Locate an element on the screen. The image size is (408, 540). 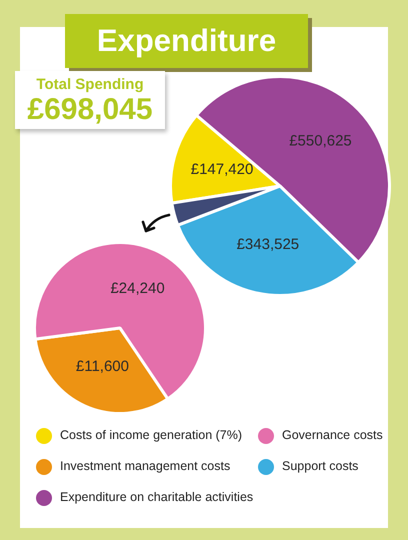
legend-label: Governance costs is located at coordinates (332, 435).